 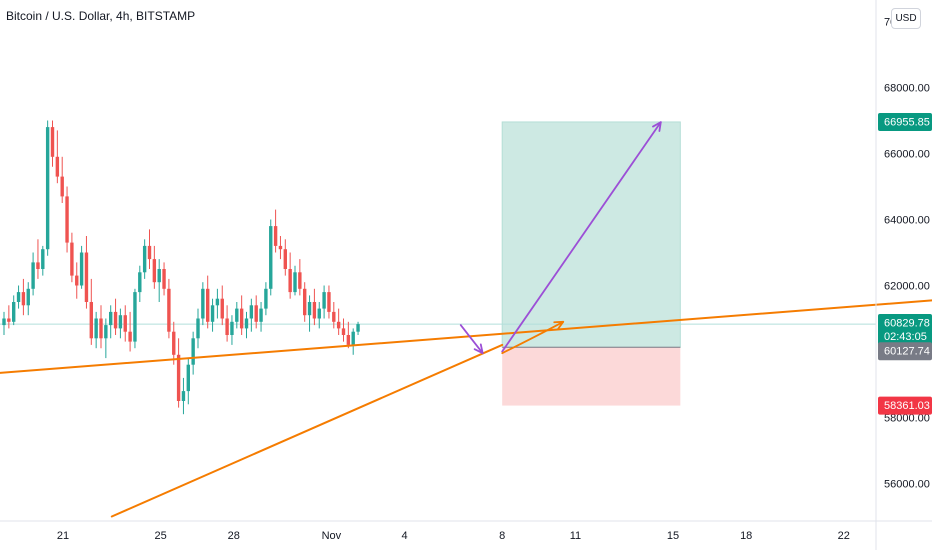 I want to click on x-tick-label: 28, so click(x=234, y=536).